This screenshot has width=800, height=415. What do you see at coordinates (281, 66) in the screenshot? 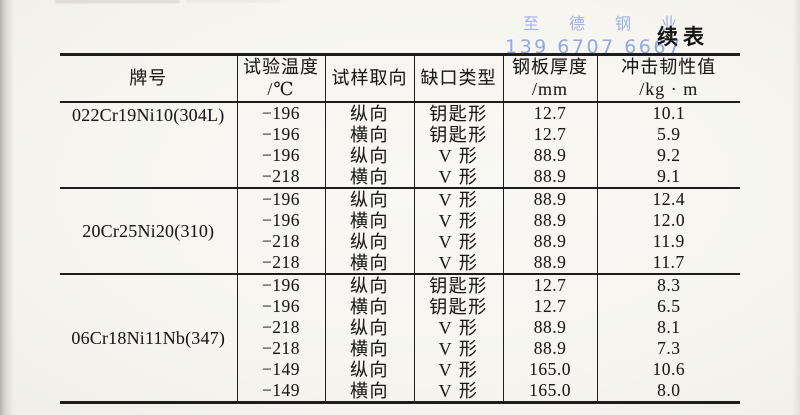
I see `header-label: 试验温度` at bounding box center [281, 66].